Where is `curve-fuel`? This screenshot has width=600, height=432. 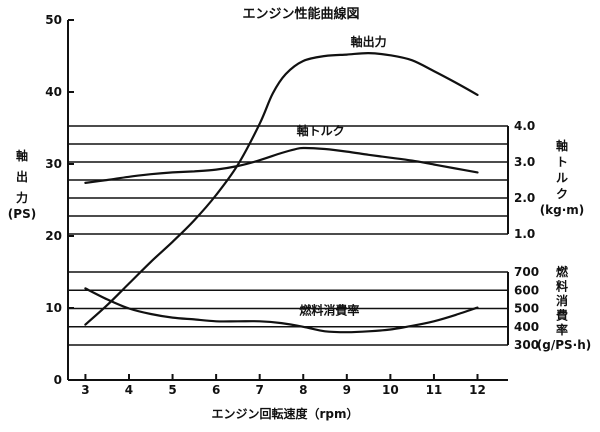
curve-fuel is located at coordinates (281, 310).